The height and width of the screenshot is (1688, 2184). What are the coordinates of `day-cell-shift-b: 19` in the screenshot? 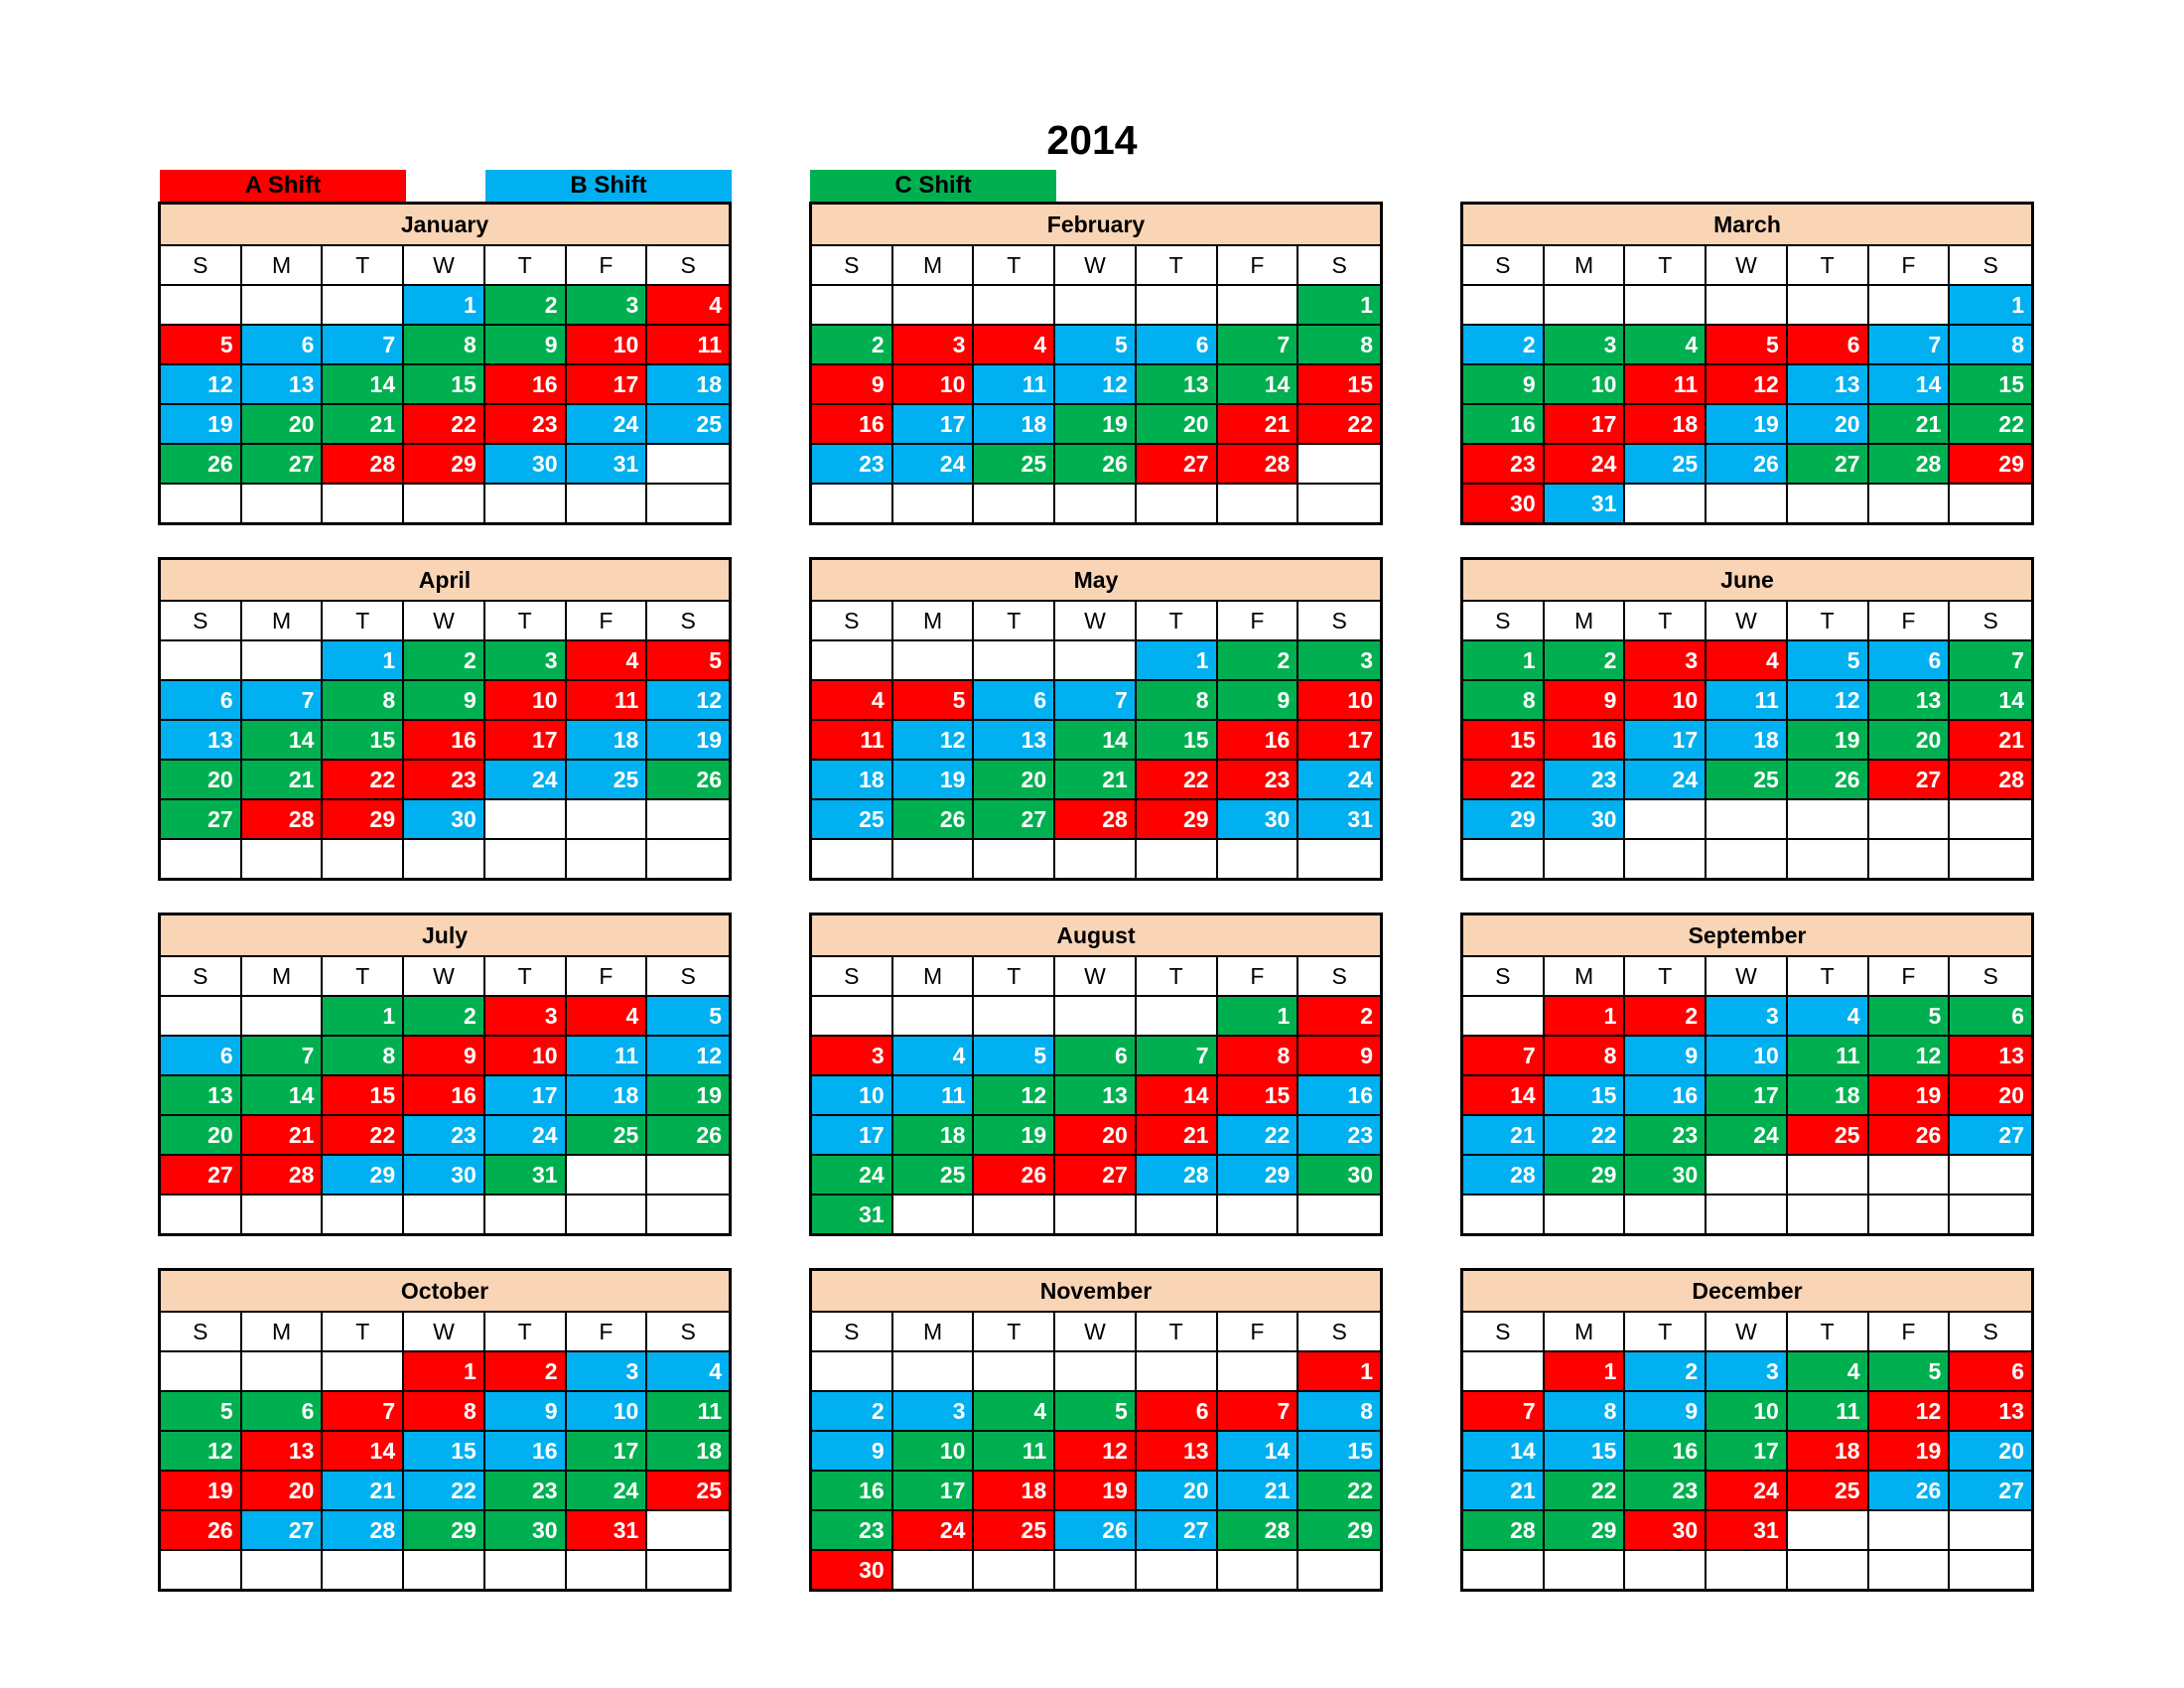 It's located at (688, 741).